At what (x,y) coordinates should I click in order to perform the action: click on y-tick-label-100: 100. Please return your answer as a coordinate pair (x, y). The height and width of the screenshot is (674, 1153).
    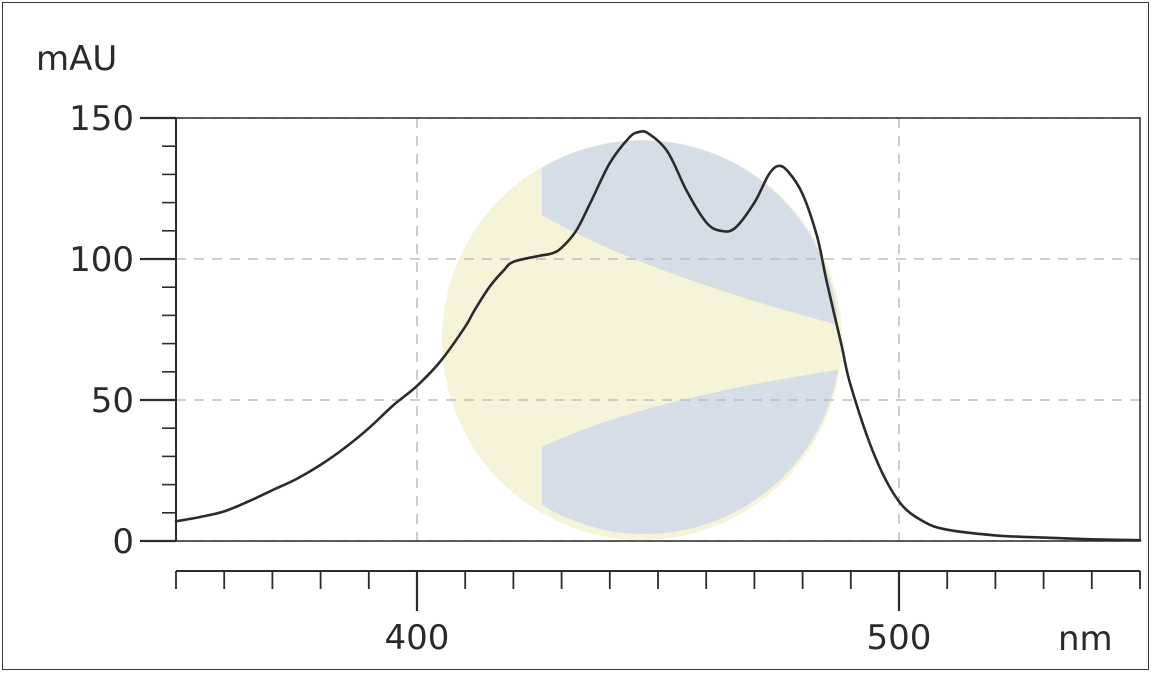
    Looking at the image, I should click on (101, 260).